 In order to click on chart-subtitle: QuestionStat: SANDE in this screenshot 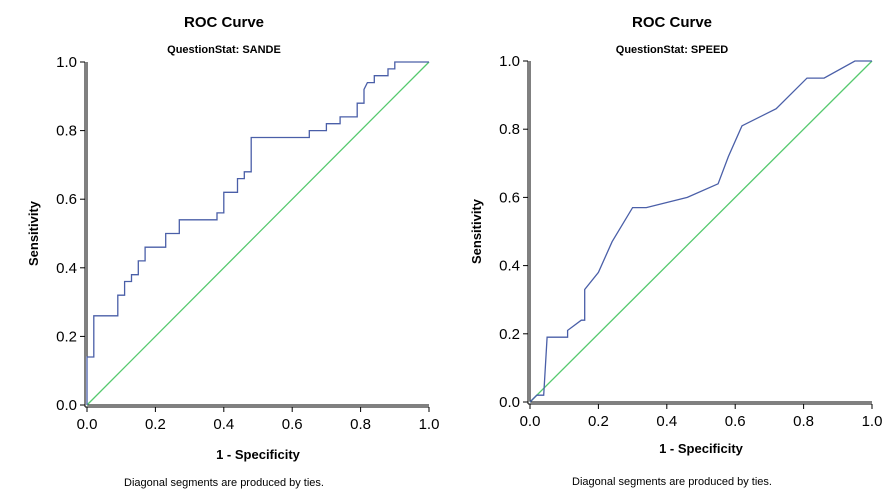, I will do `click(224, 50)`.